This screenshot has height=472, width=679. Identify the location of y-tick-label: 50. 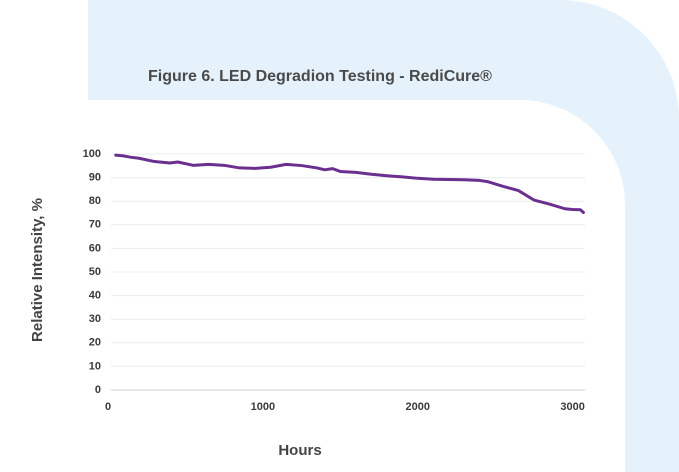
(95, 272).